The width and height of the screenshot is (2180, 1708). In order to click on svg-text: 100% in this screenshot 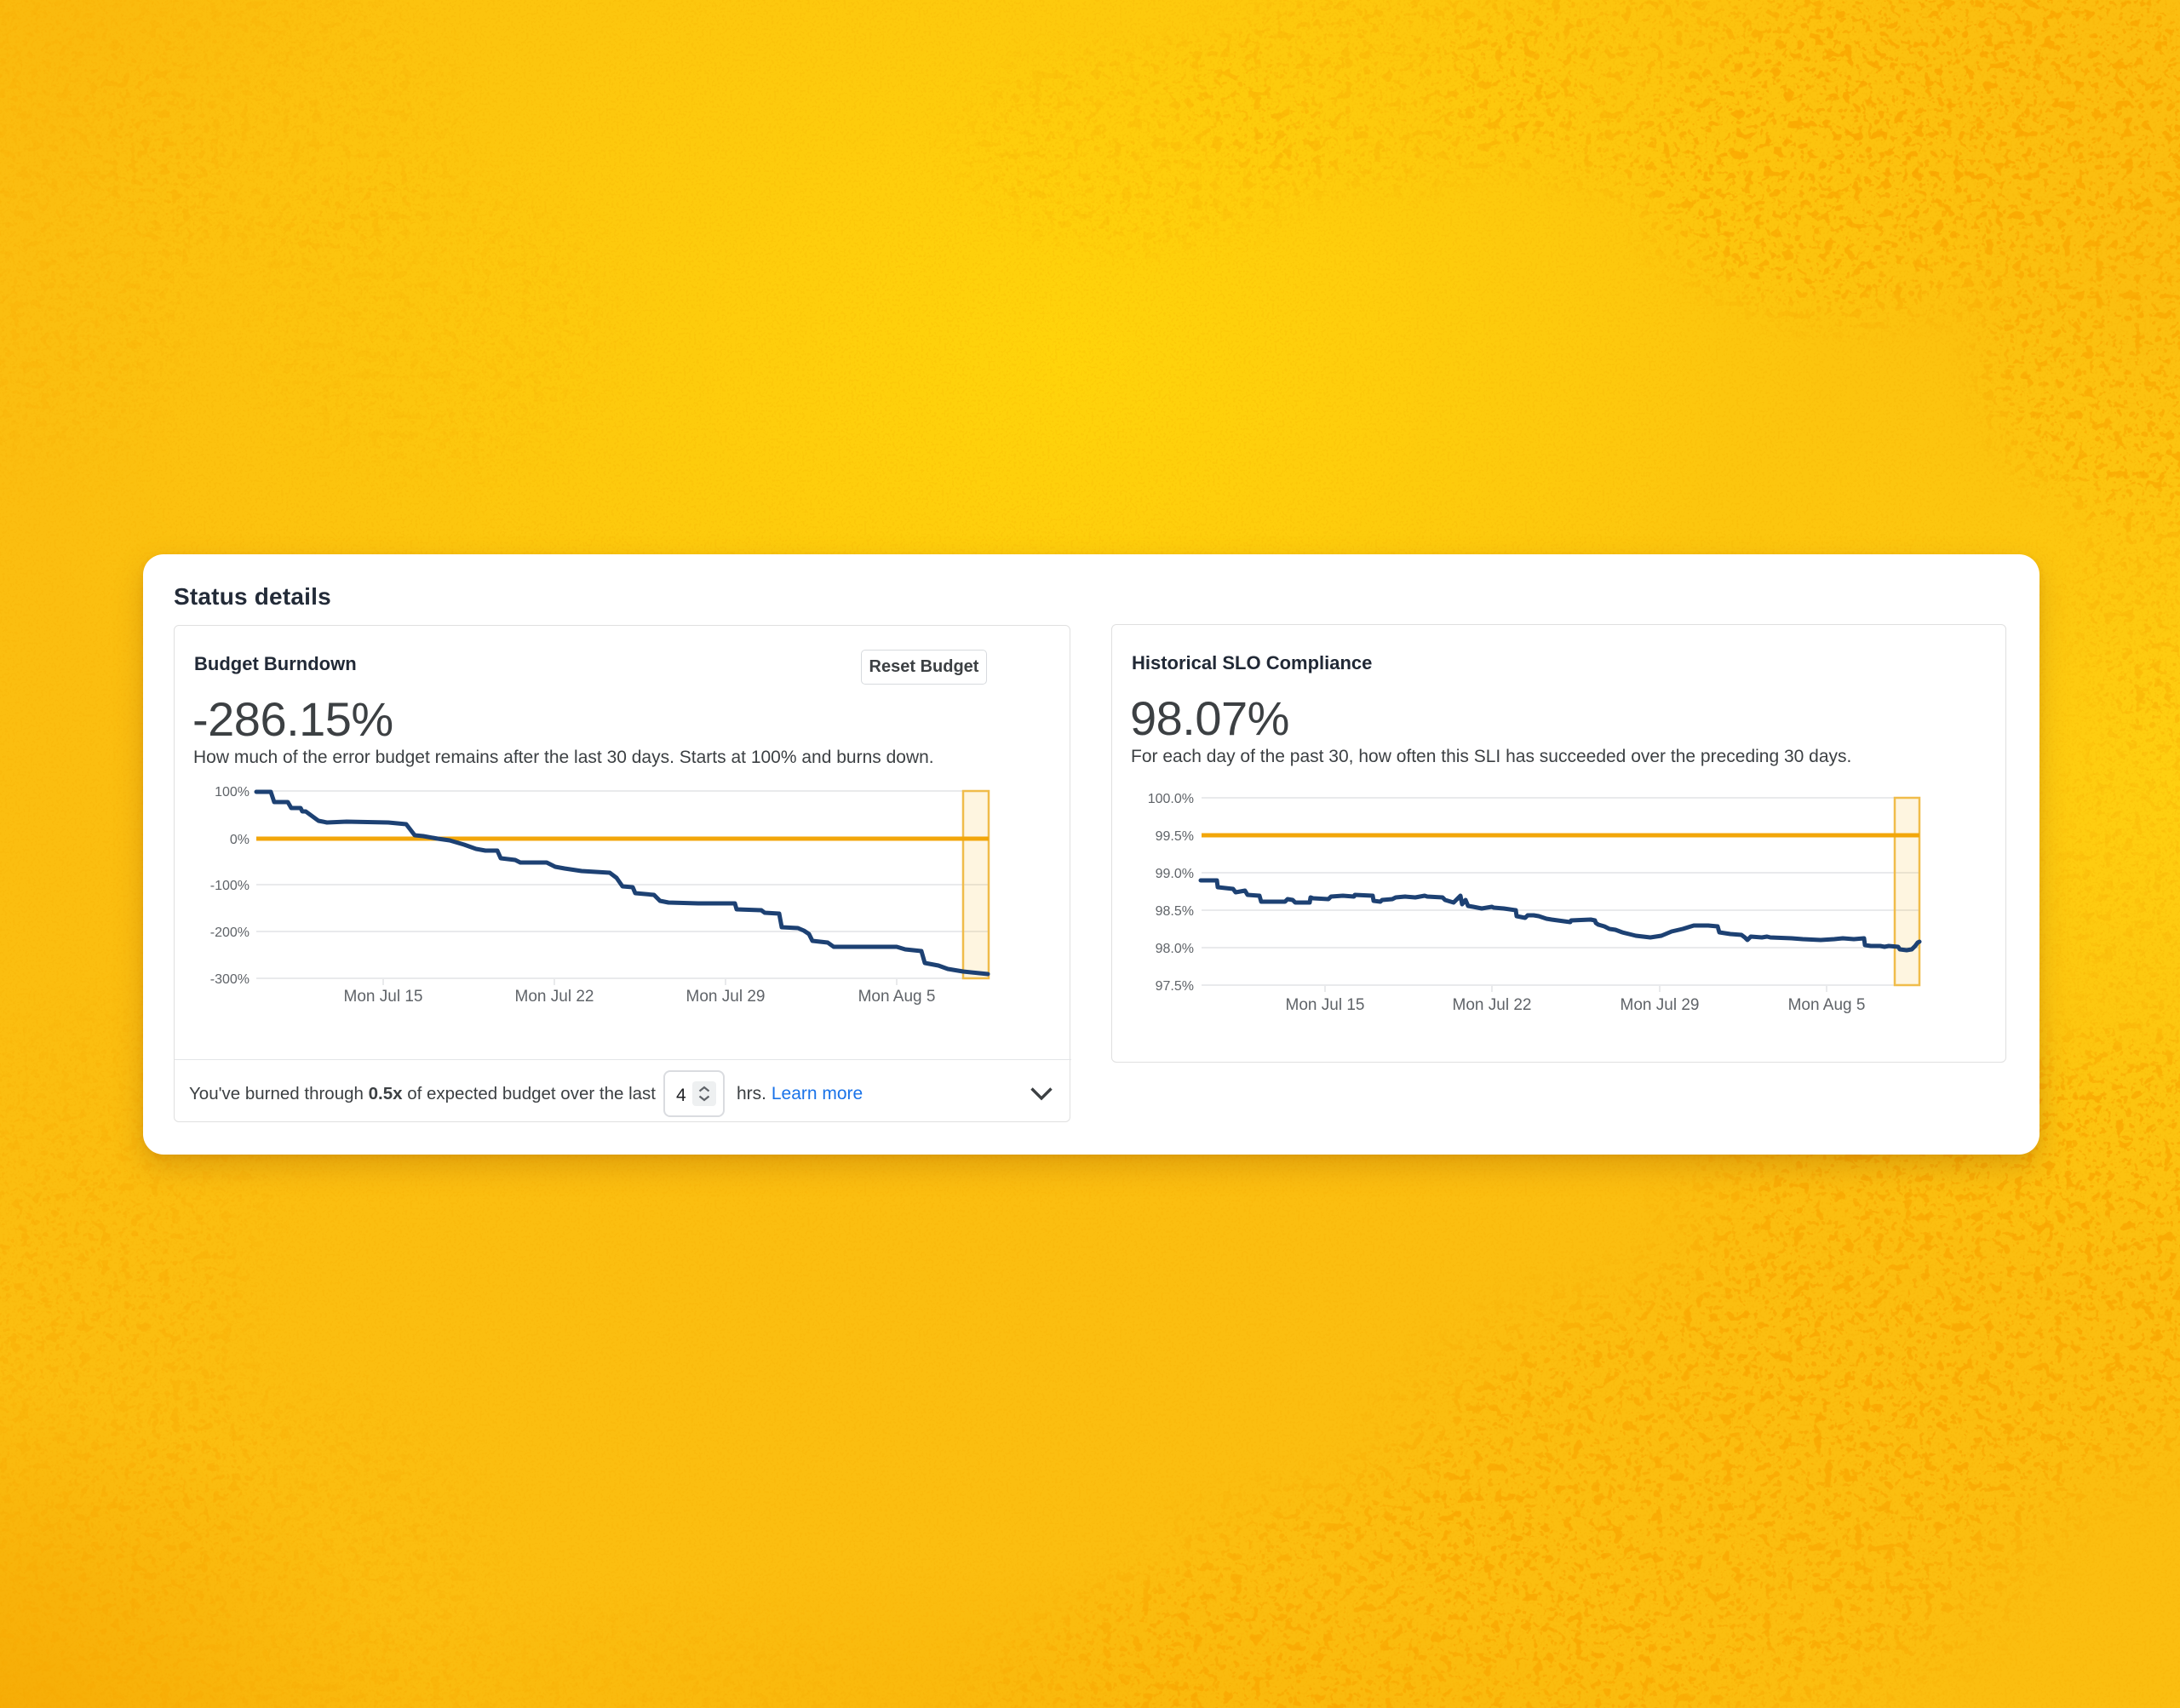, I will do `click(232, 793)`.